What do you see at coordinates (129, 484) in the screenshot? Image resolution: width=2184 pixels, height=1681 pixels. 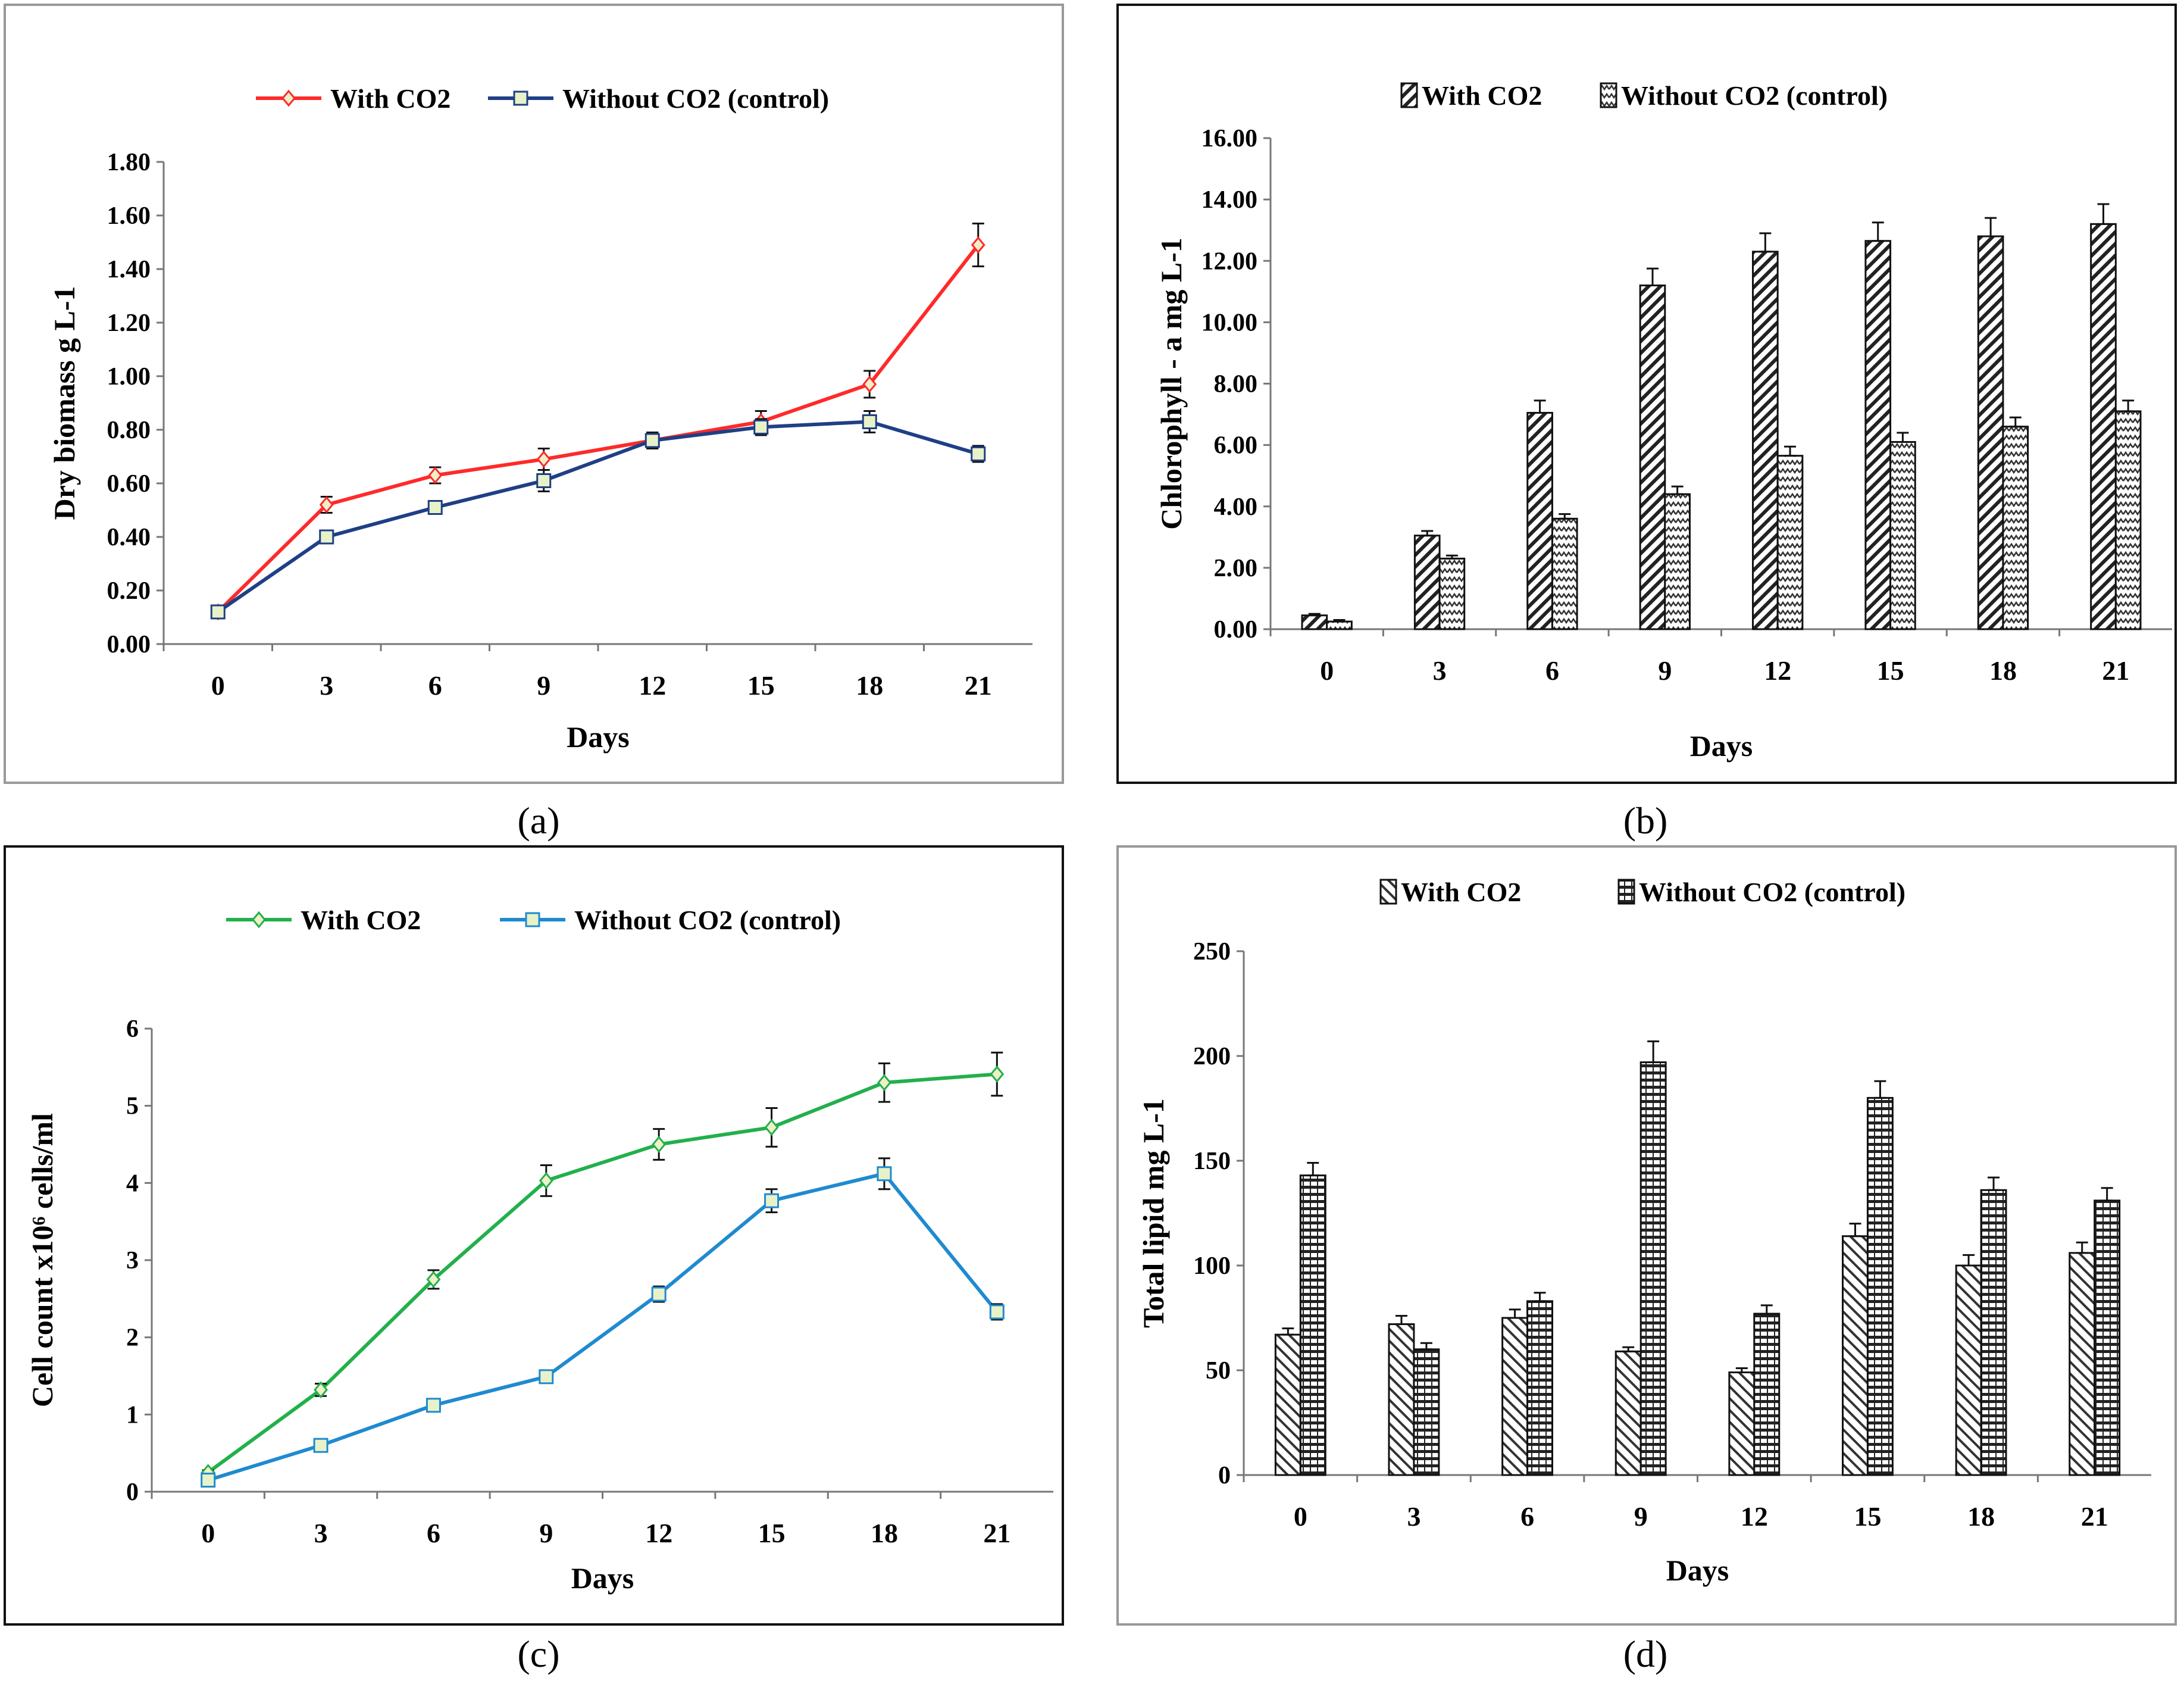 I see `y-tick-label: 0.60` at bounding box center [129, 484].